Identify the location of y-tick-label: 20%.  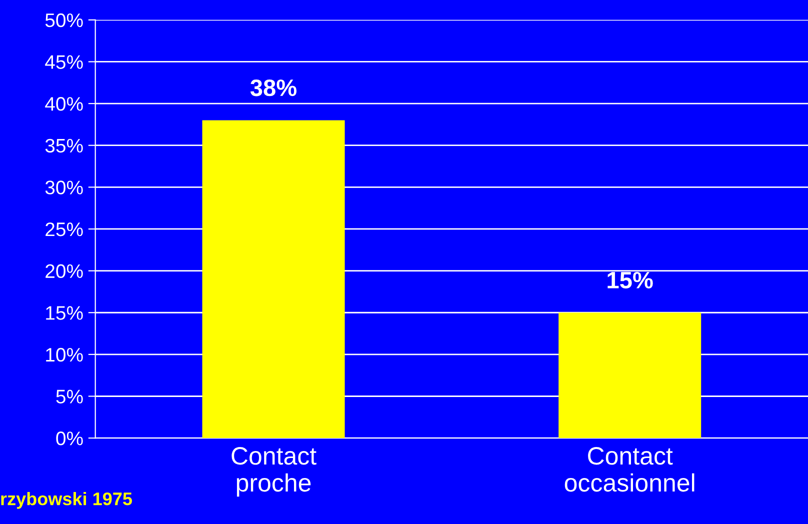
(64, 271).